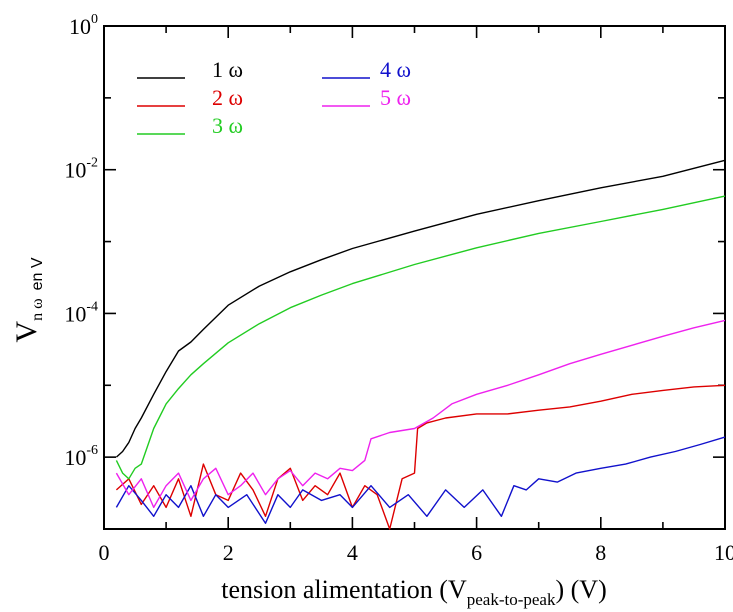  Describe the element at coordinates (395, 69) in the screenshot. I see `legend-label: 4 ω` at that location.